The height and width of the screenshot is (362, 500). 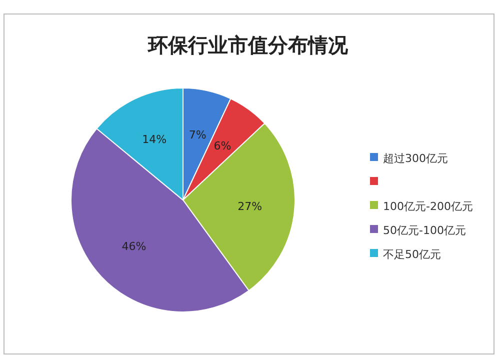 I want to click on chart-title: 环保行业市值分布情况, so click(x=248, y=45).